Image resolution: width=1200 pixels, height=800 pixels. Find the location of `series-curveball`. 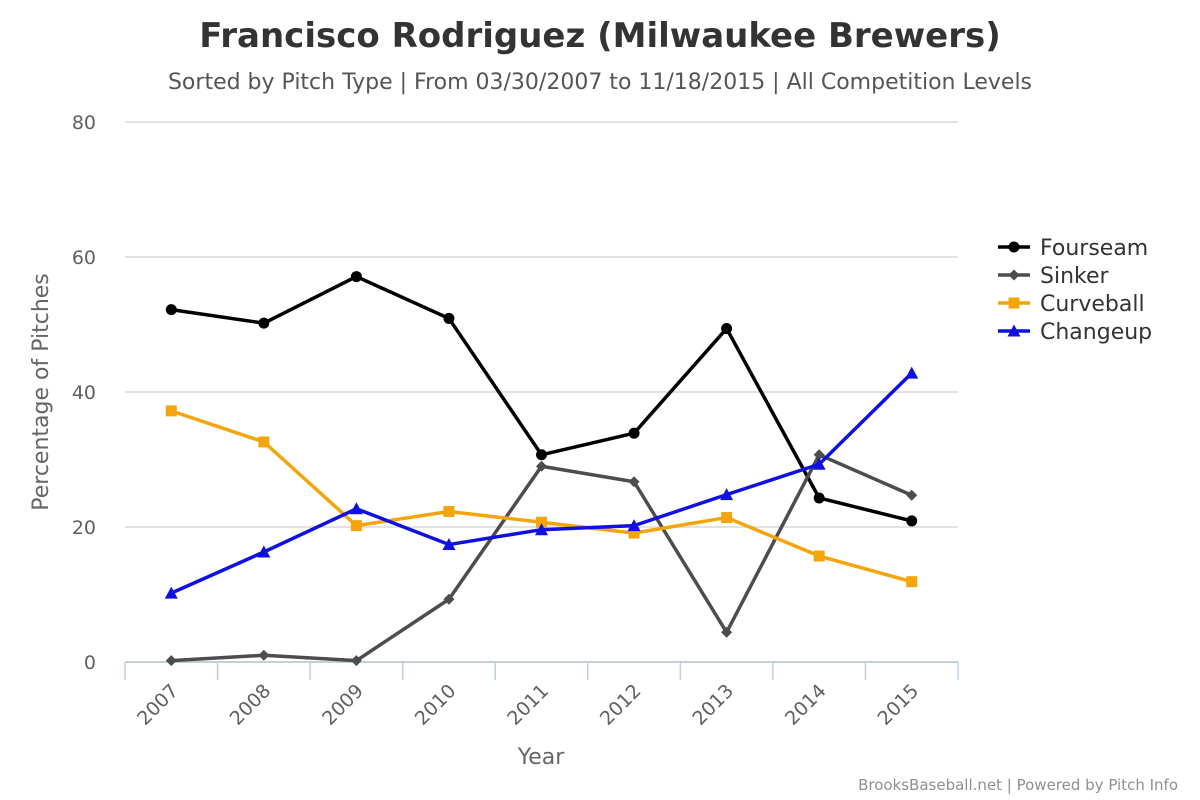

series-curveball is located at coordinates (541, 496).